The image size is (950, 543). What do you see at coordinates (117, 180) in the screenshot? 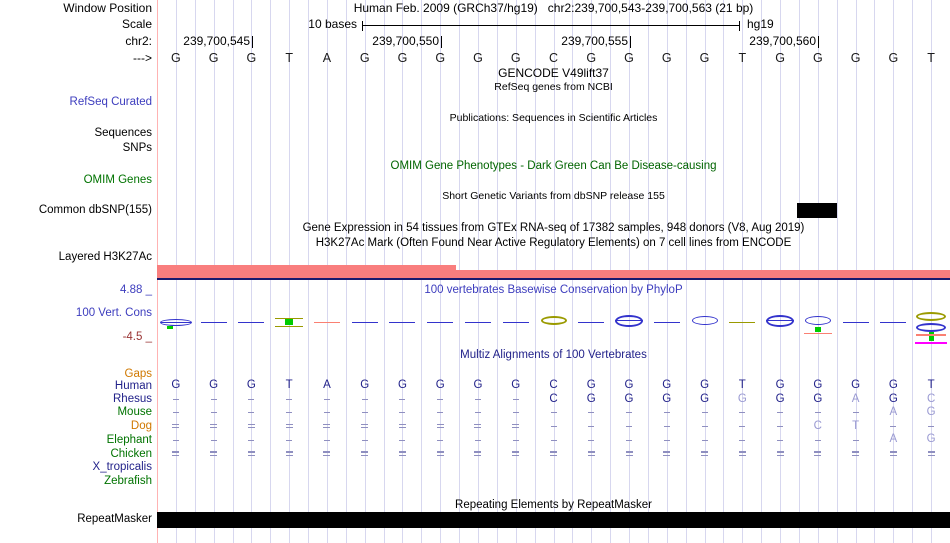
I see `omim-genes-label: OMIM Genes` at bounding box center [117, 180].